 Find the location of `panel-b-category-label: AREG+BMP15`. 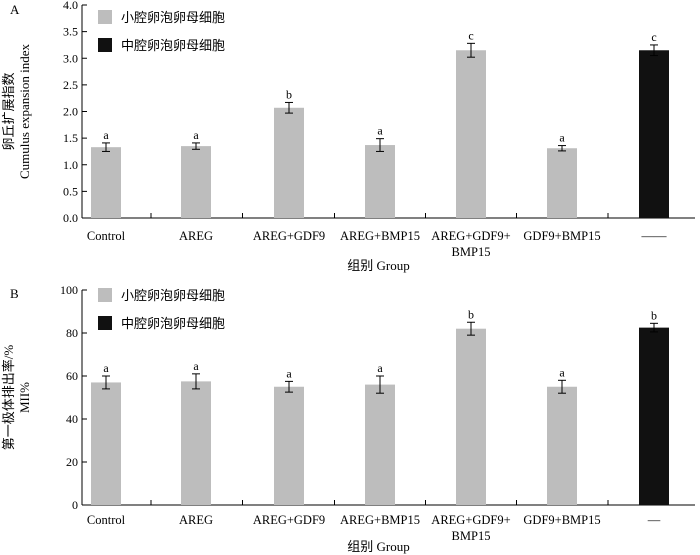

panel-b-category-label: AREG+BMP15 is located at coordinates (380, 520).